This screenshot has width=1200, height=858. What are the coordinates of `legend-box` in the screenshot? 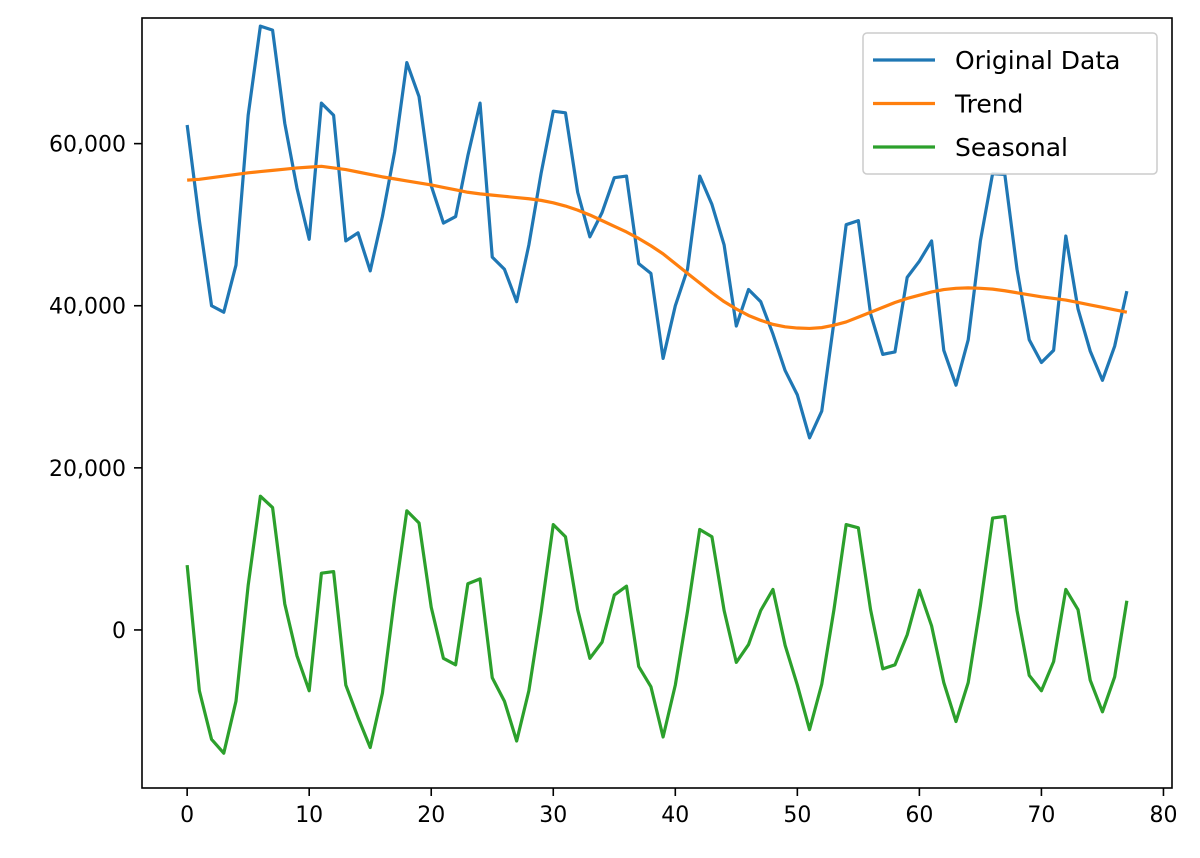 It's located at (1010, 103).